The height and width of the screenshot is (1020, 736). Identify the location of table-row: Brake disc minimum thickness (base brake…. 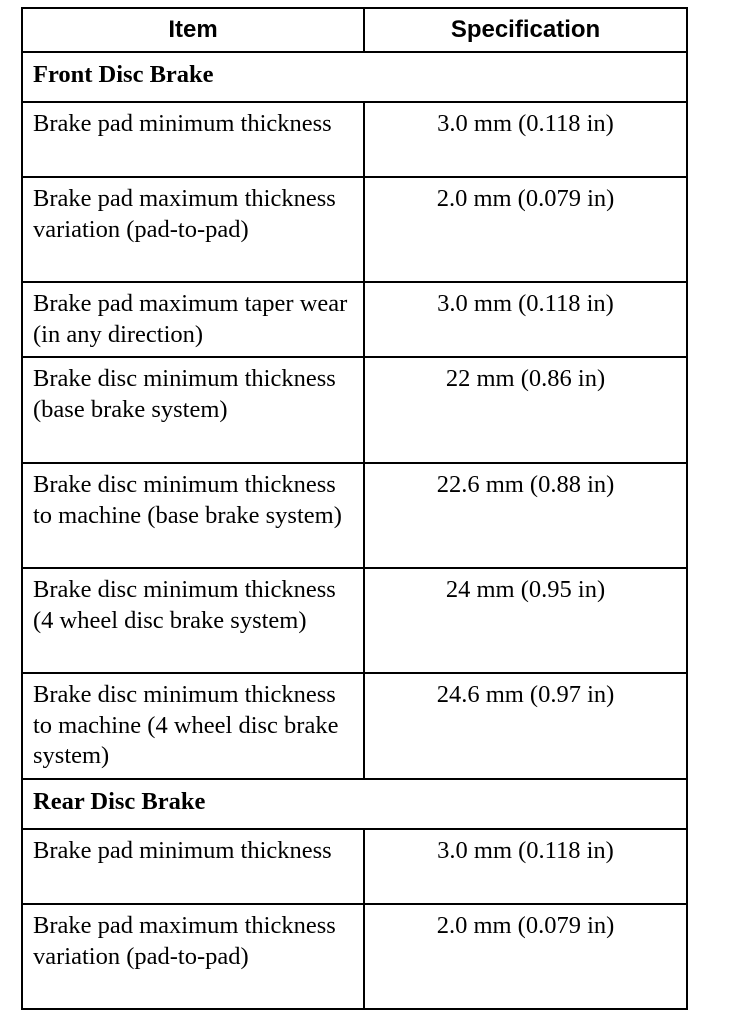
(354, 410).